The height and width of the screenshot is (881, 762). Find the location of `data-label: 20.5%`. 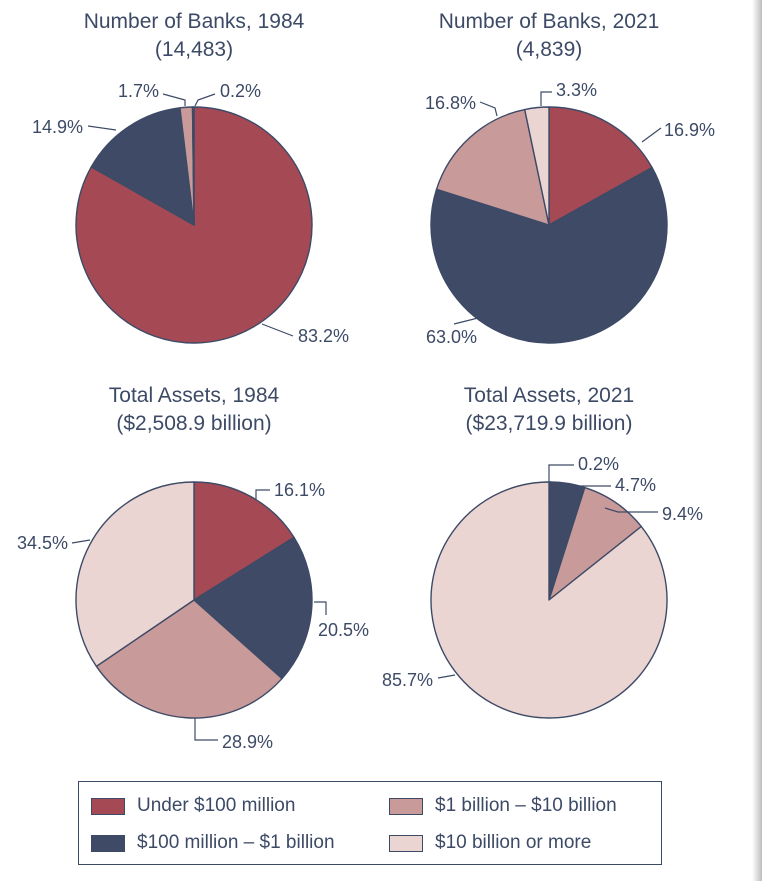

data-label: 20.5% is located at coordinates (343, 630).